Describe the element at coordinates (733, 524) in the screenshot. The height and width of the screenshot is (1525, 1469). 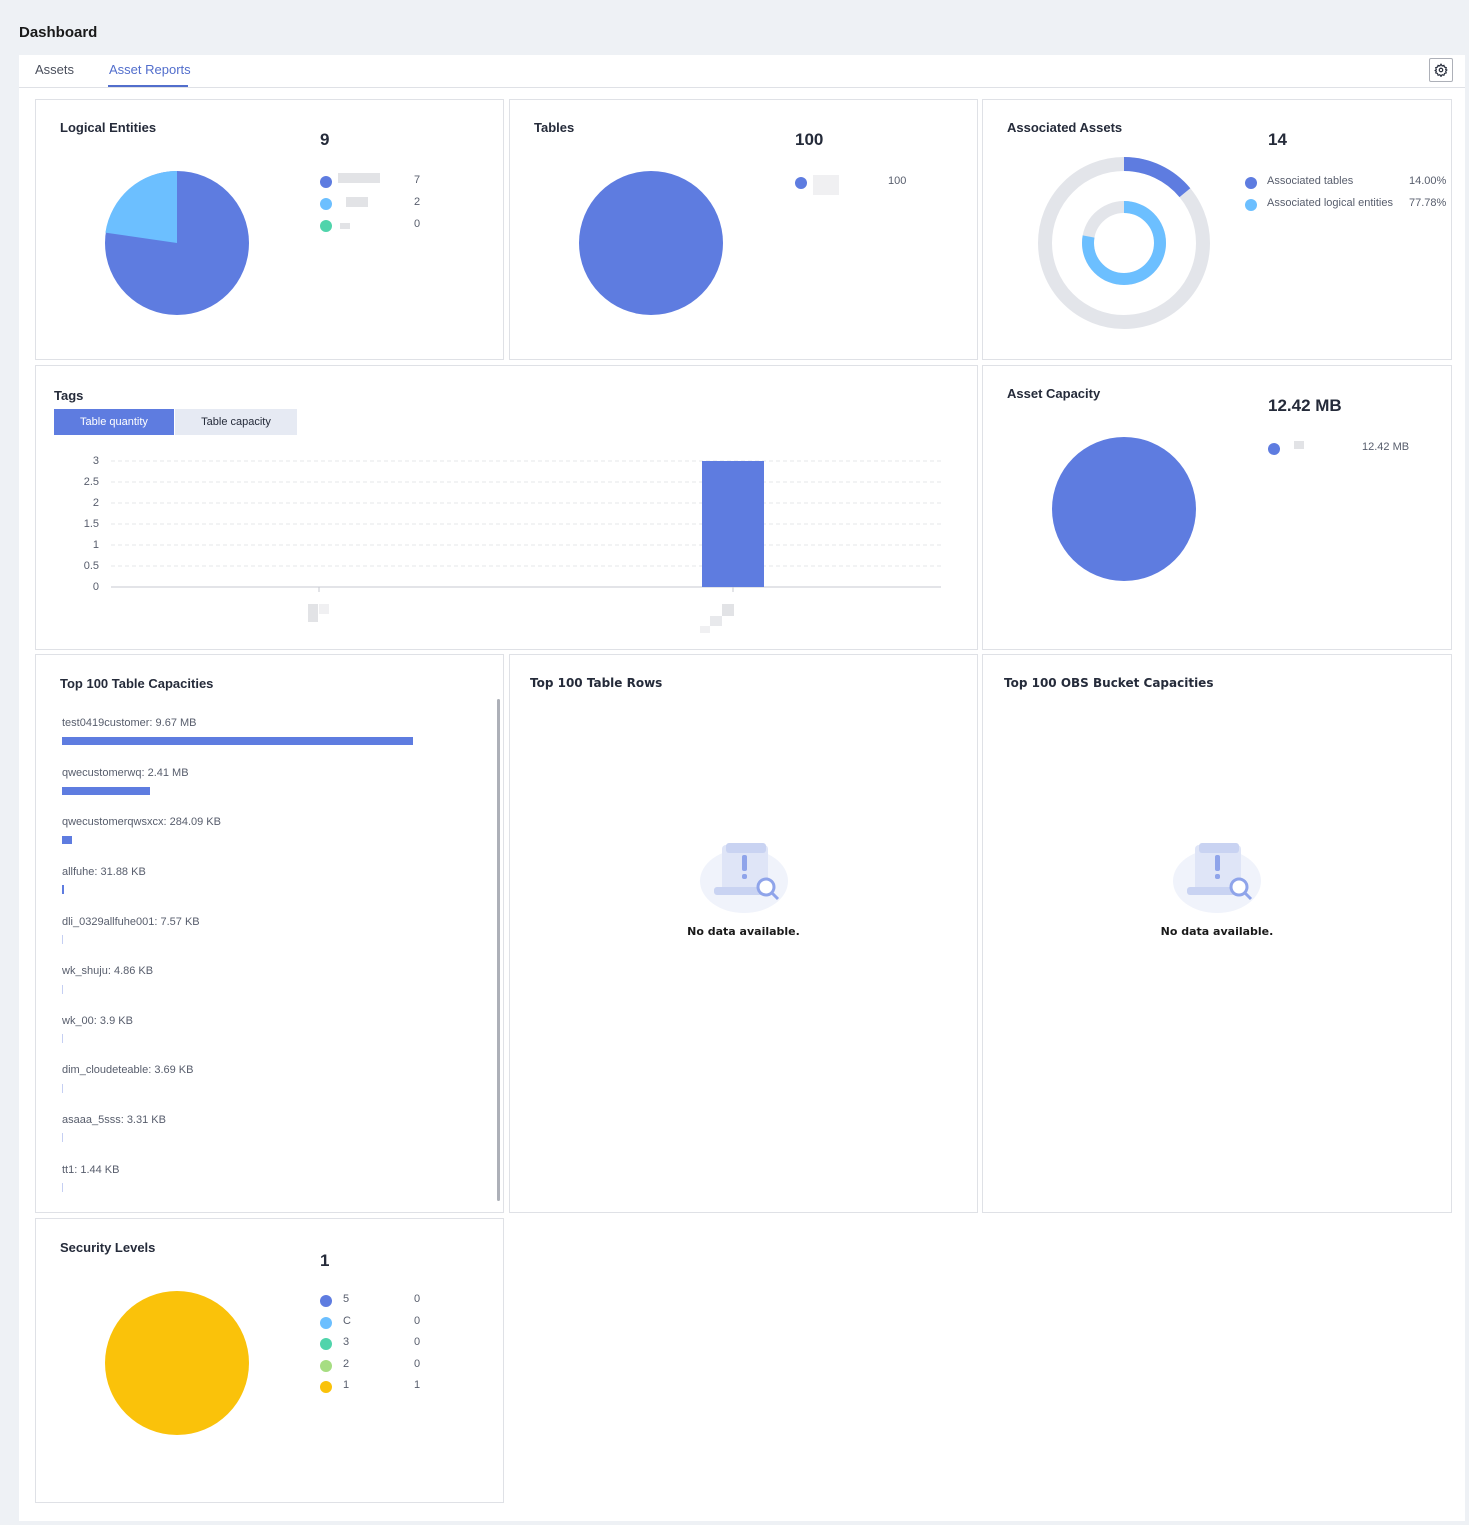
I see `bar` at that location.